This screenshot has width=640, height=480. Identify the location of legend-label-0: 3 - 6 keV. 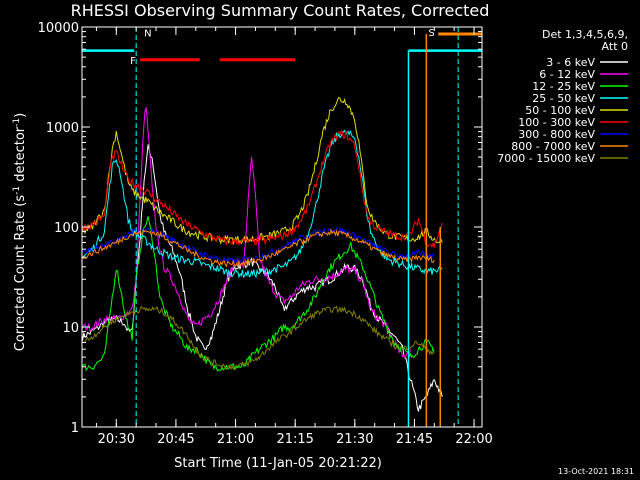
(570, 62).